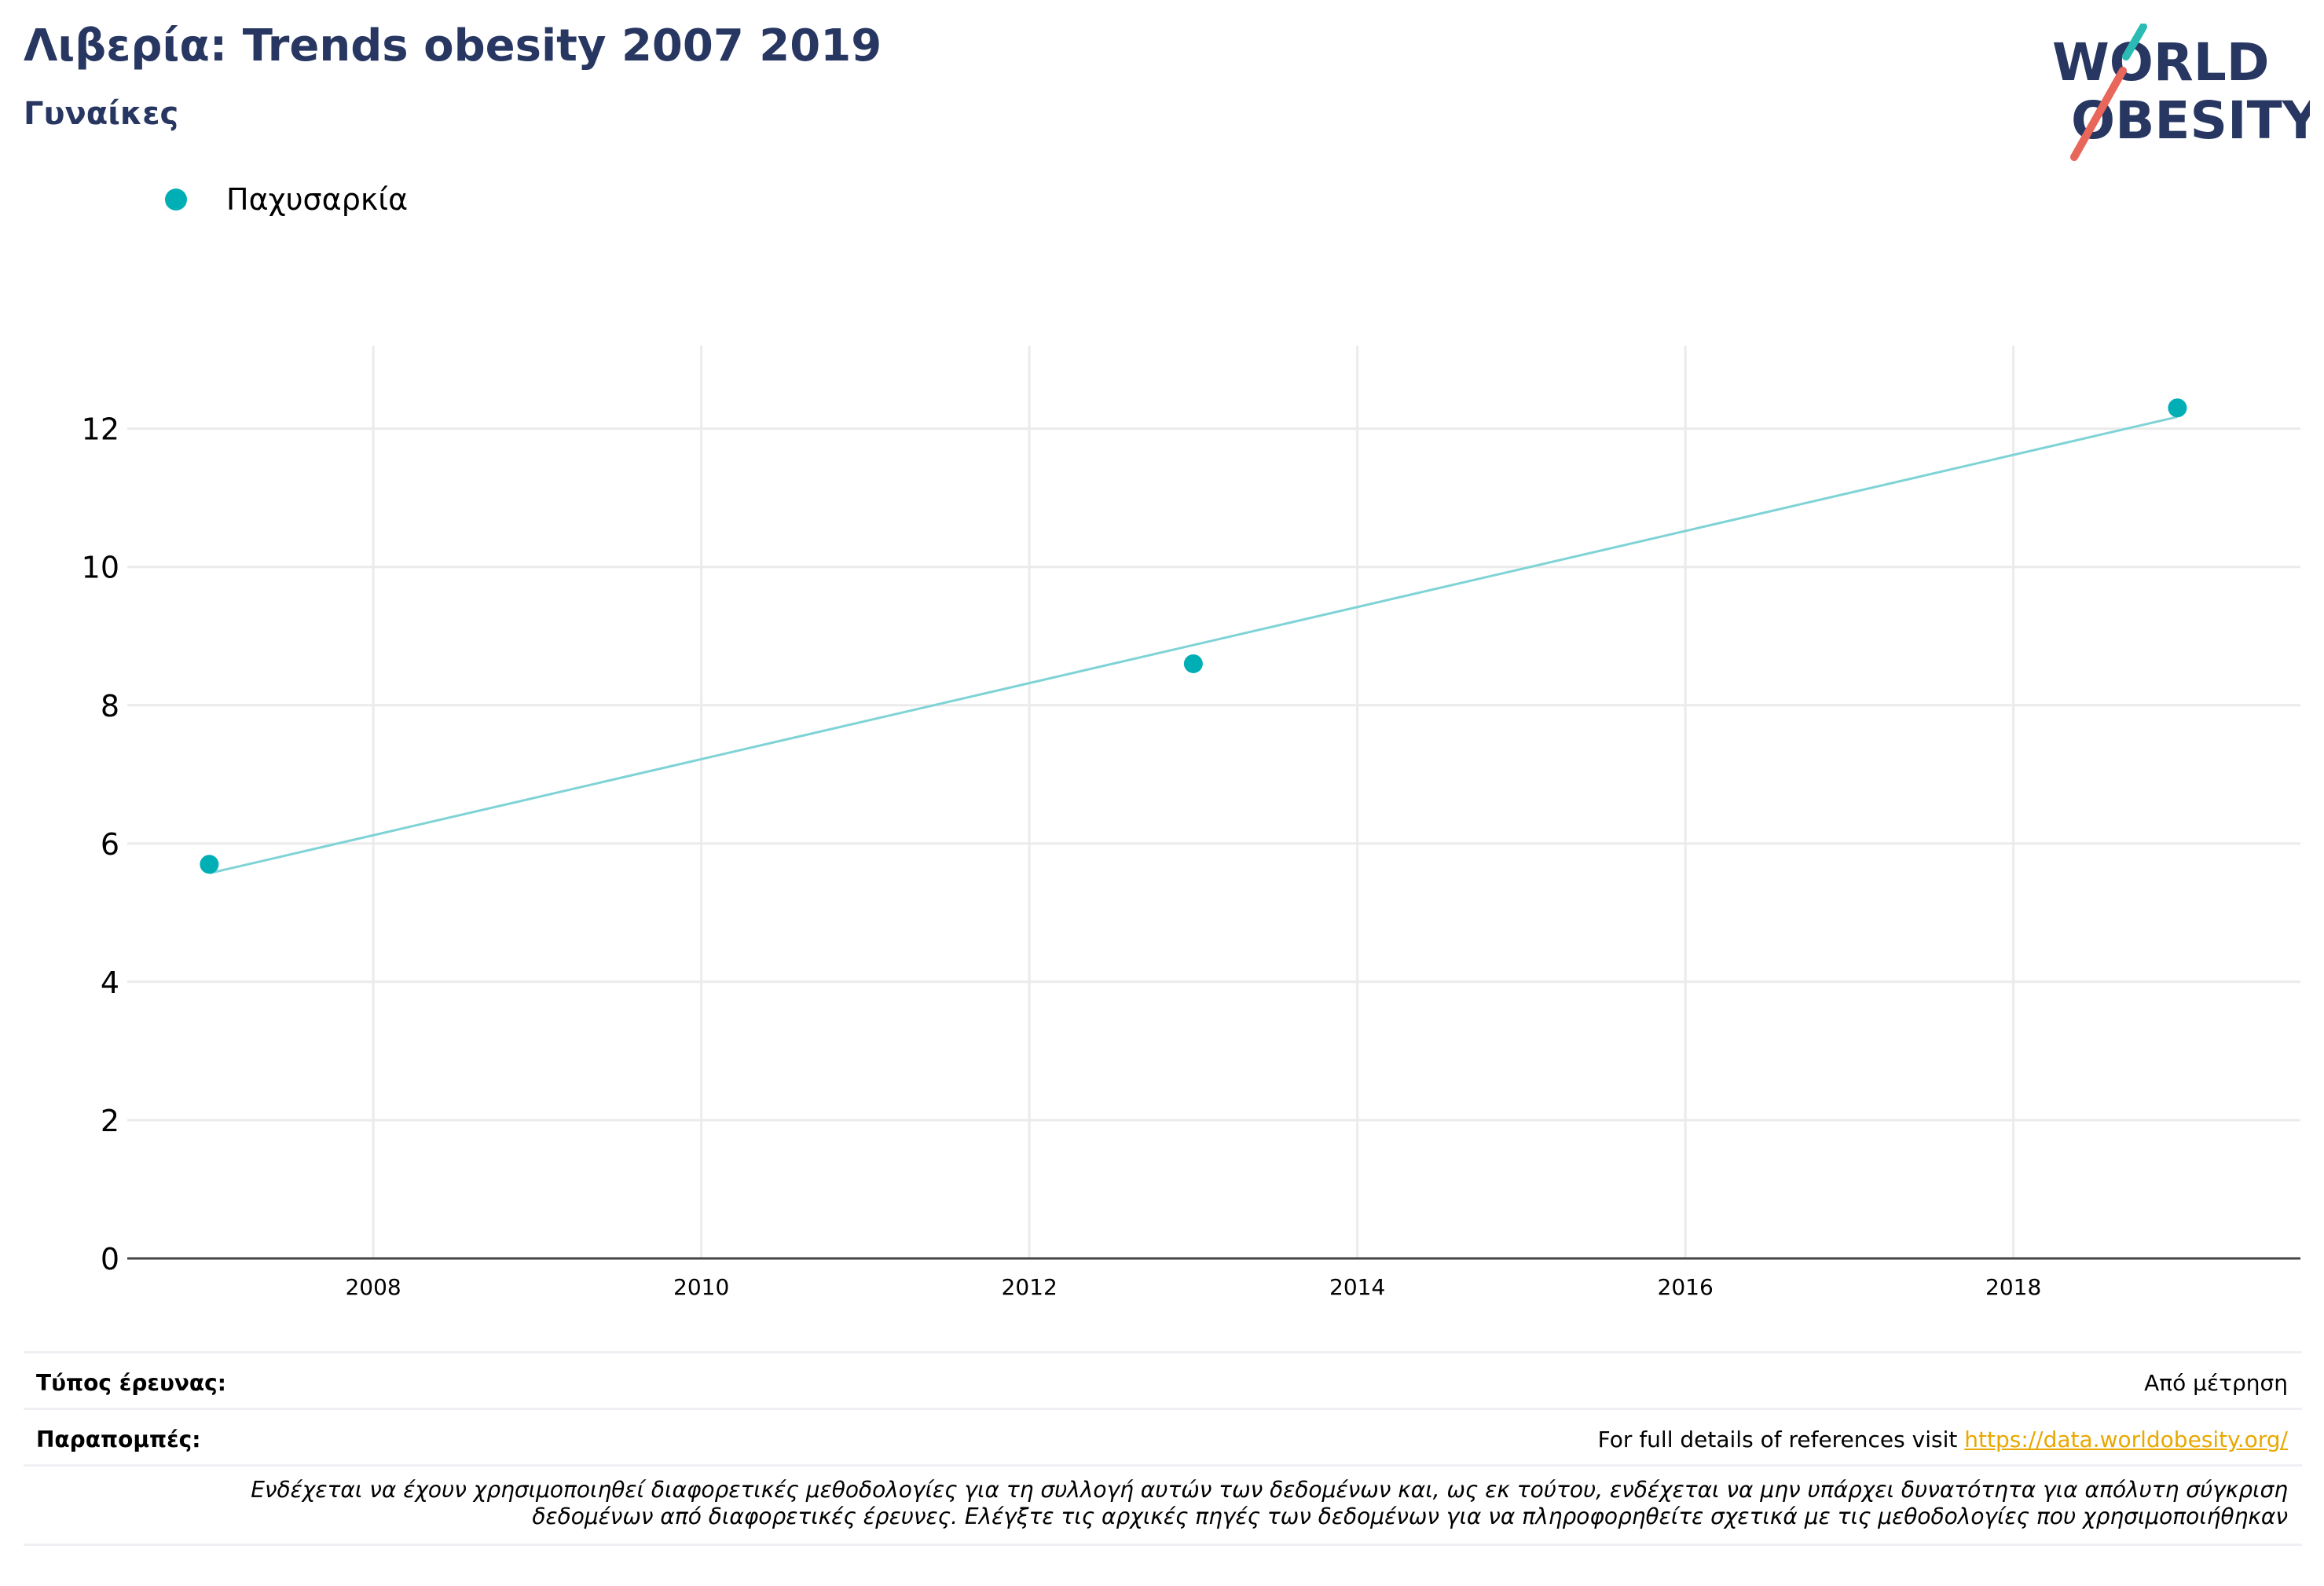  Describe the element at coordinates (2216, 1383) in the screenshot. I see `survey-type-value: Από μέτρηση` at that location.